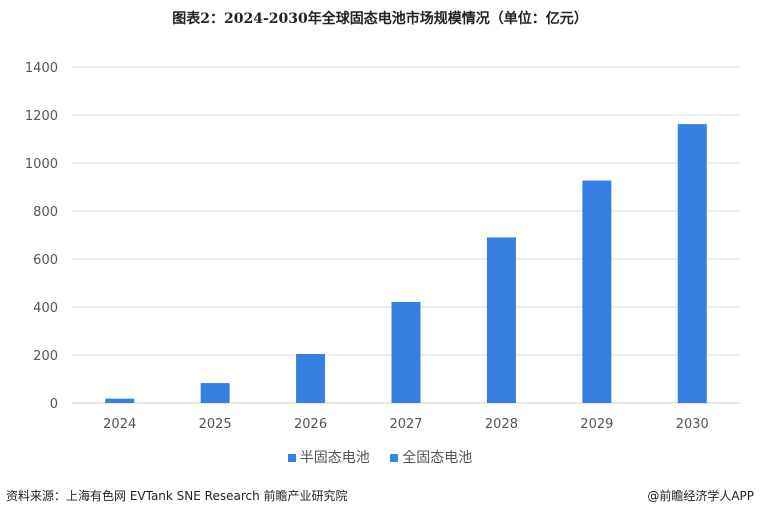 This screenshot has width=760, height=516. What do you see at coordinates (310, 424) in the screenshot?
I see `x-tick-label: 2026` at bounding box center [310, 424].